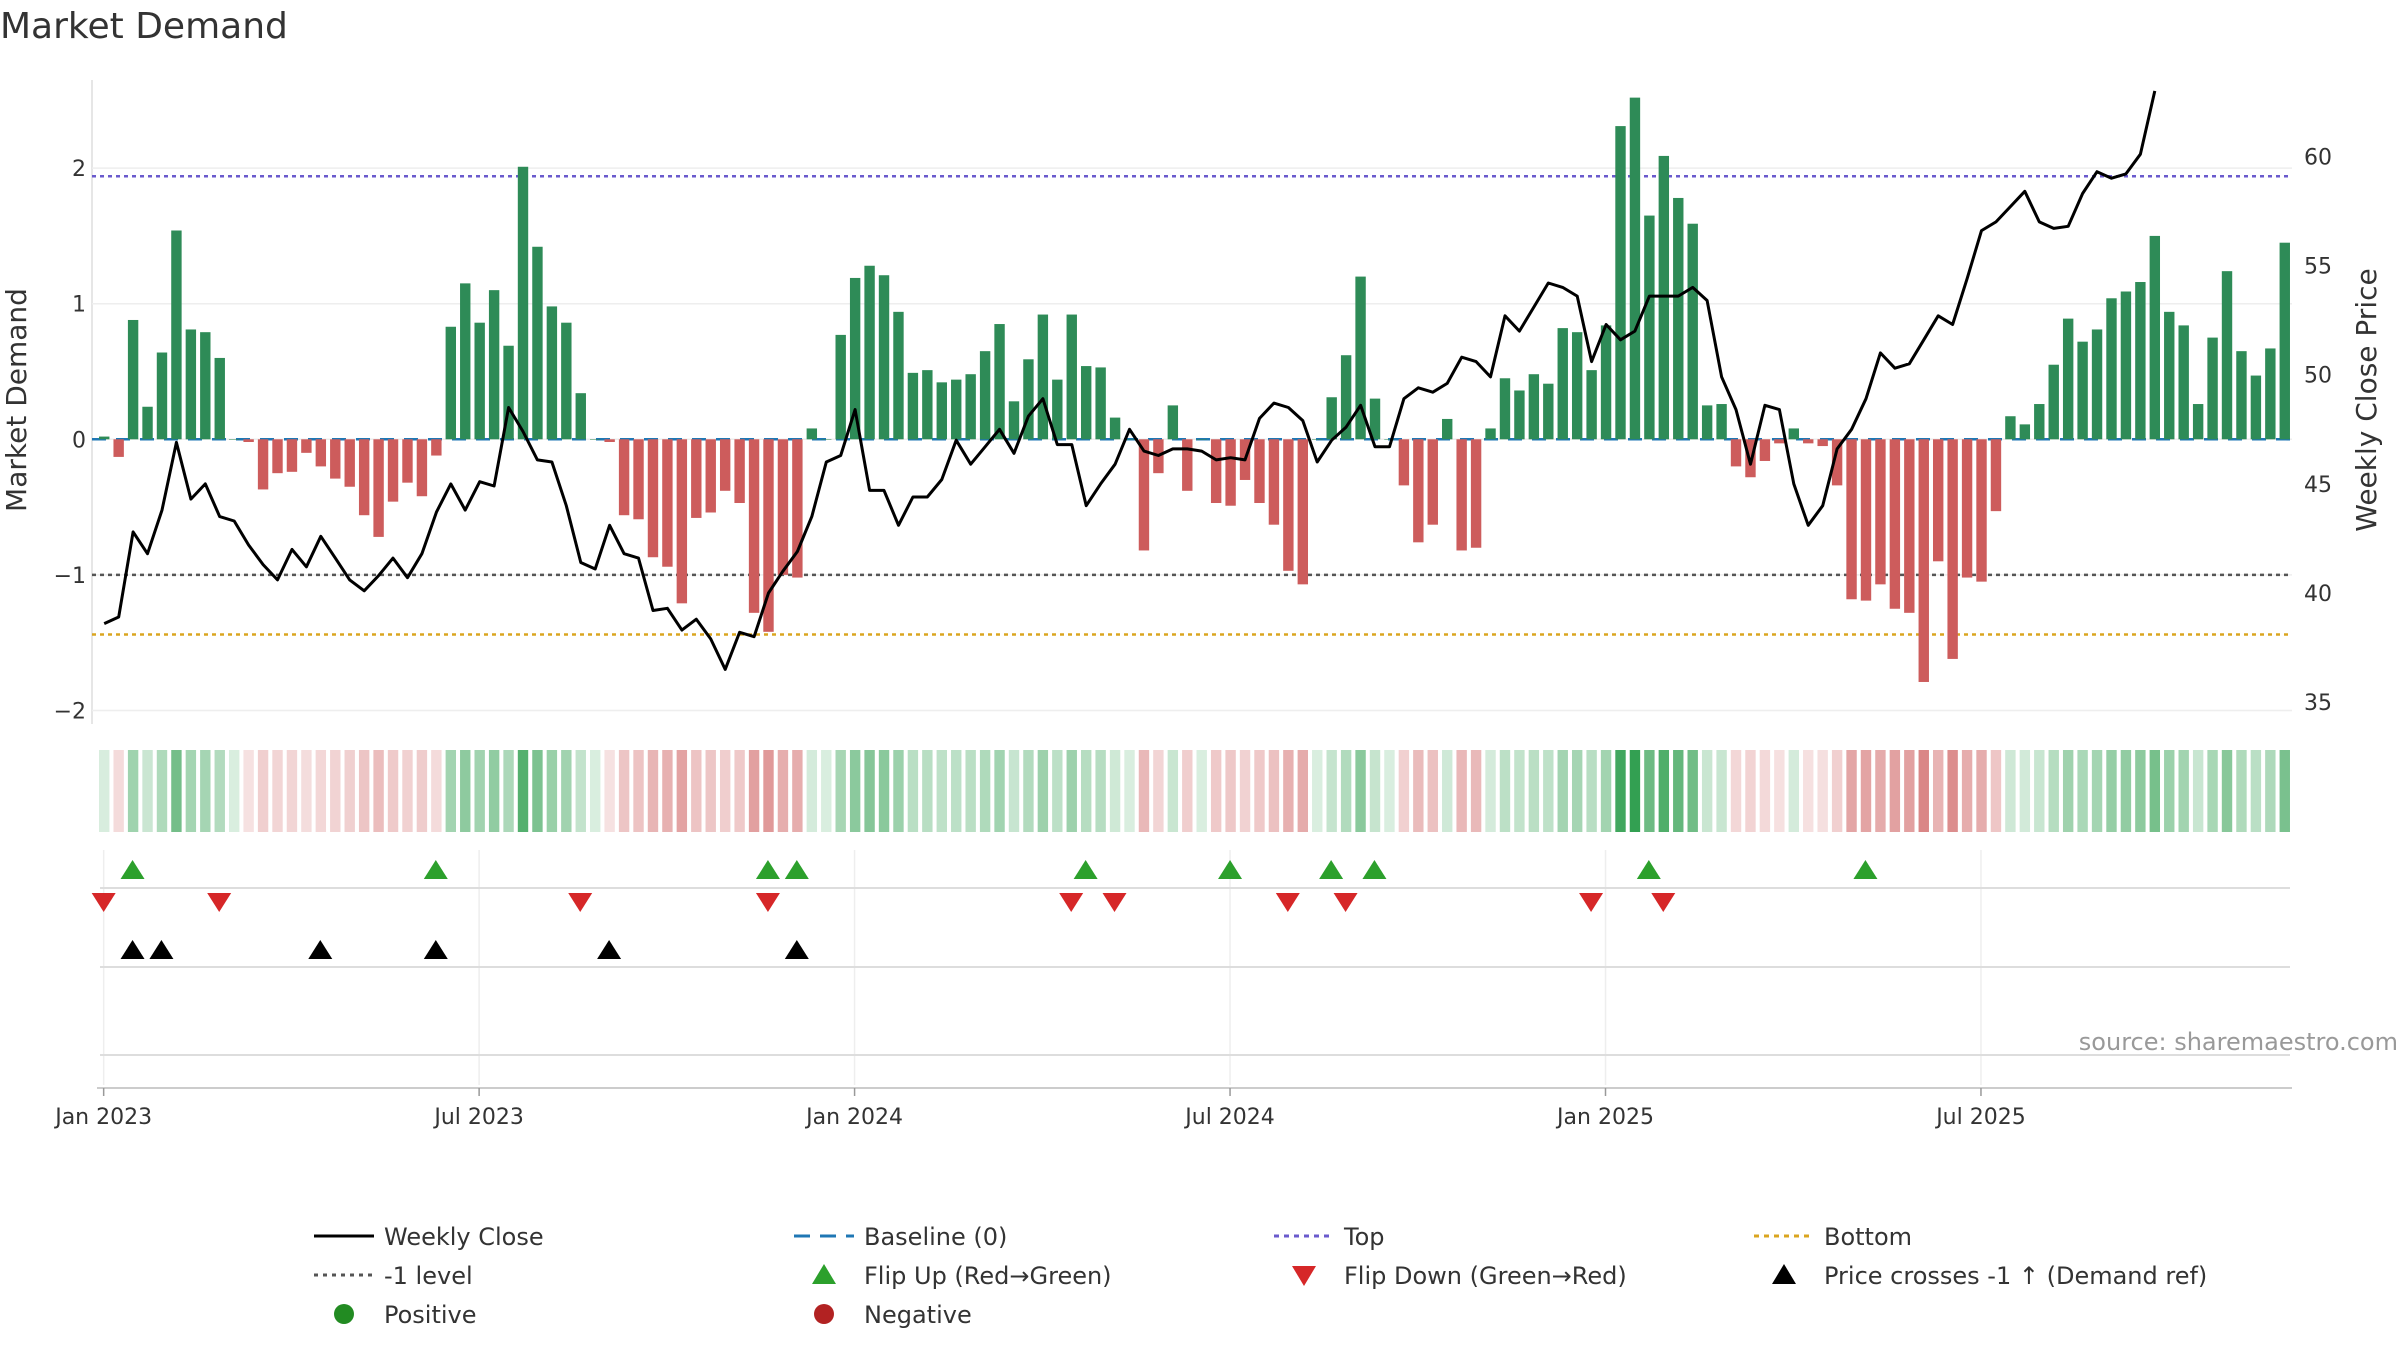 This screenshot has height=1350, width=2400. Describe the element at coordinates (79, 440) in the screenshot. I see `y-tick-label: 0` at that location.